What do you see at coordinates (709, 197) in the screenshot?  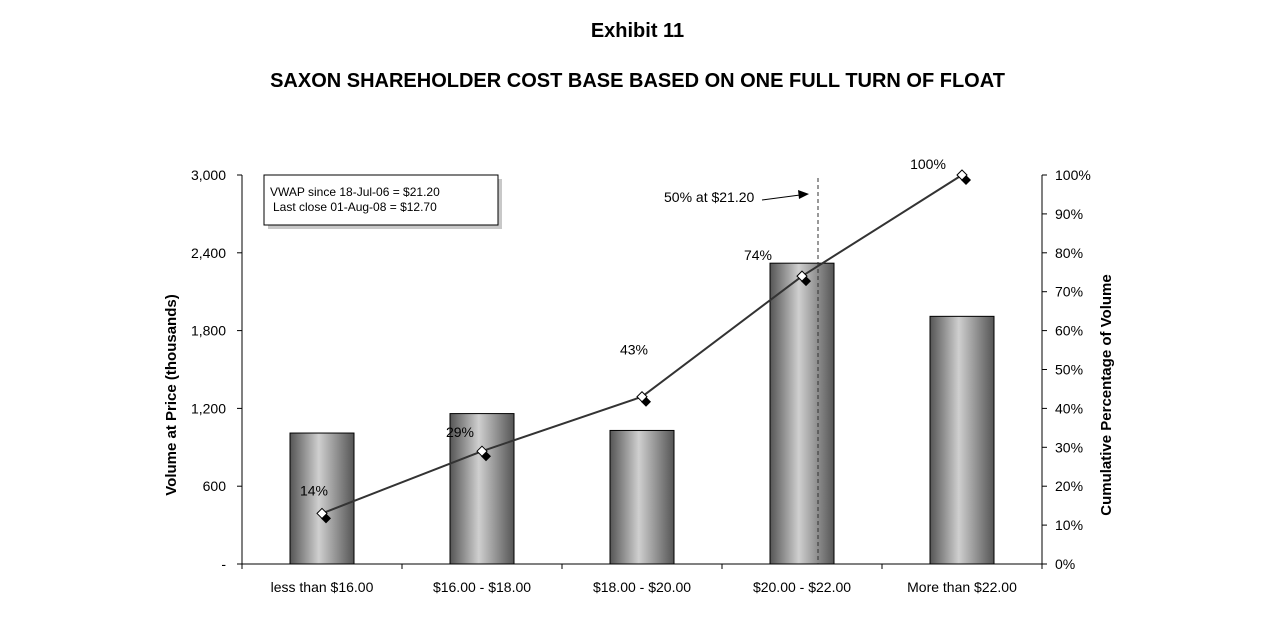 I see `annotation-50pct-text: 50% at $21.20` at bounding box center [709, 197].